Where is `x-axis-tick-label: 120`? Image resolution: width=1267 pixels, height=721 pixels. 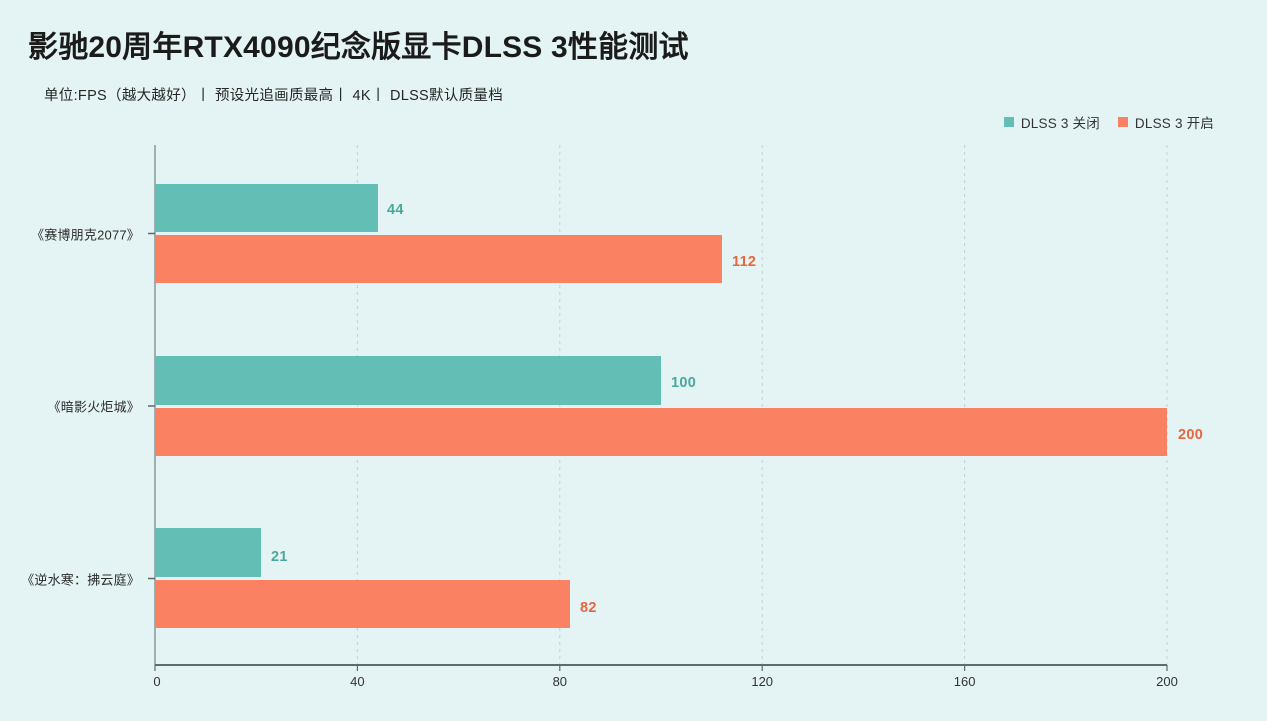 x-axis-tick-label: 120 is located at coordinates (762, 681).